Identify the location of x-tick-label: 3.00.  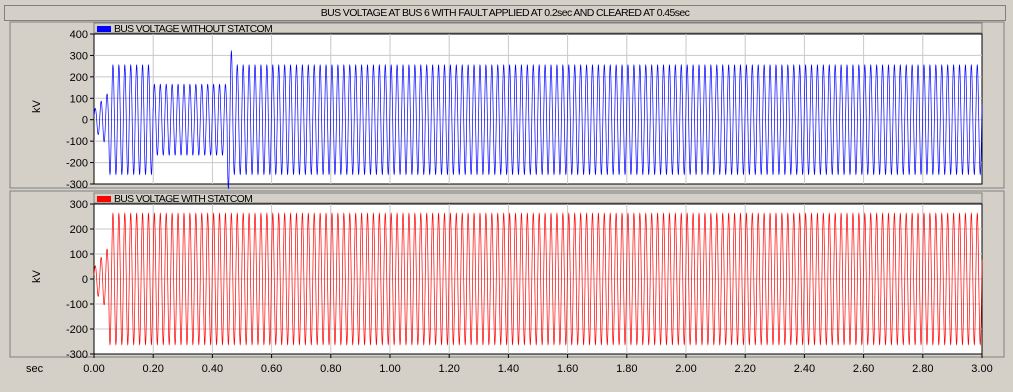
(981, 369).